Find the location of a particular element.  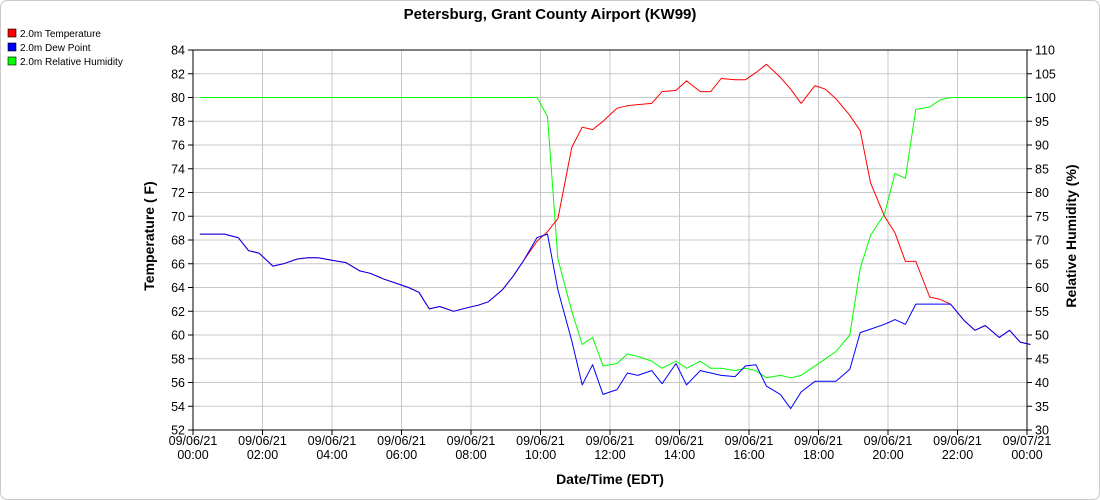

y-right-tick-label: 95 is located at coordinates (1042, 122).